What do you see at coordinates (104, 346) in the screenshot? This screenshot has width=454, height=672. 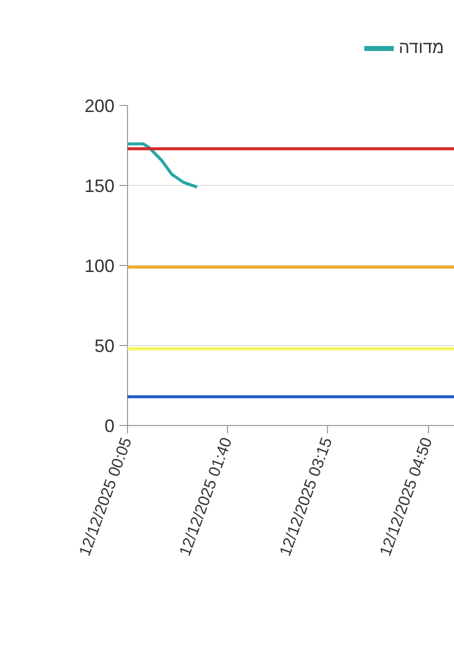 I see `y-tick-label: 50` at bounding box center [104, 346].